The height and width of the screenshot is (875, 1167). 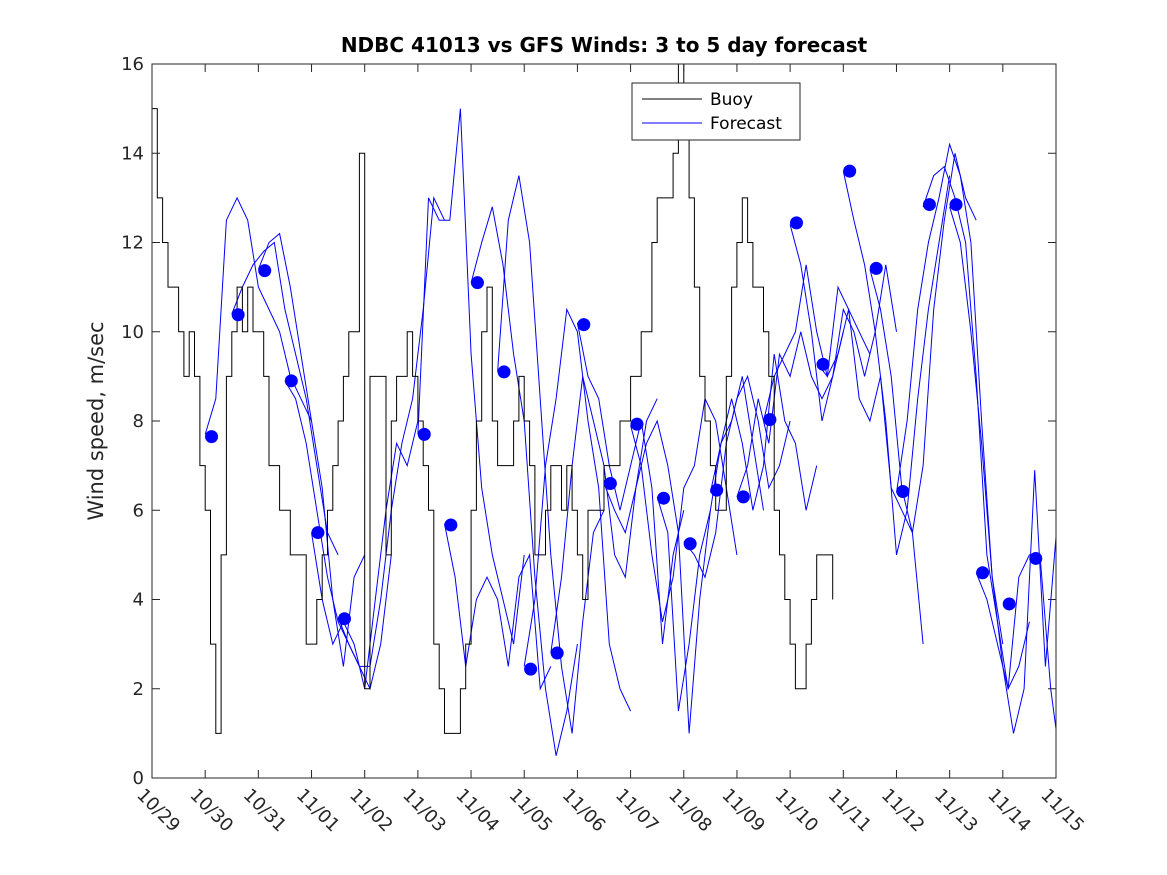 I want to click on y-tick-label: 8, so click(x=138, y=421).